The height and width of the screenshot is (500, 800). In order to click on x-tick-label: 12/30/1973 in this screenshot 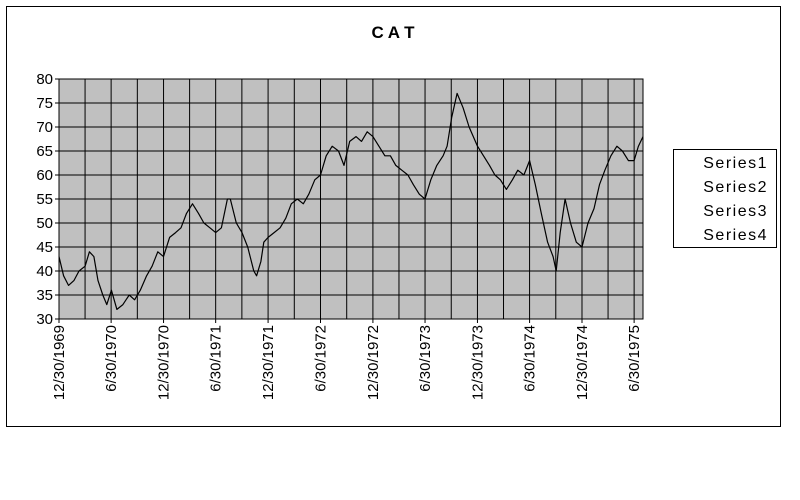, I will do `click(477, 362)`.